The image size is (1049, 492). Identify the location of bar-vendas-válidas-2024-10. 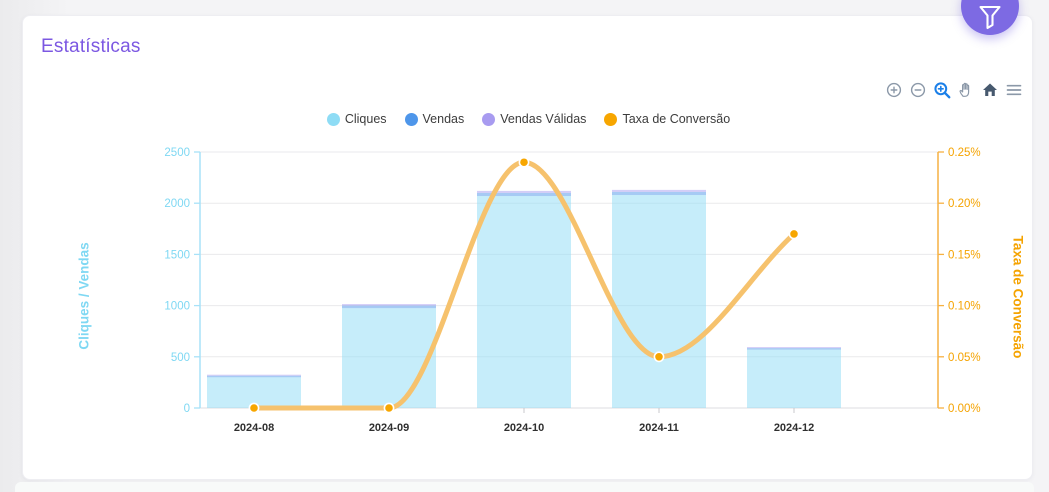
(524, 191).